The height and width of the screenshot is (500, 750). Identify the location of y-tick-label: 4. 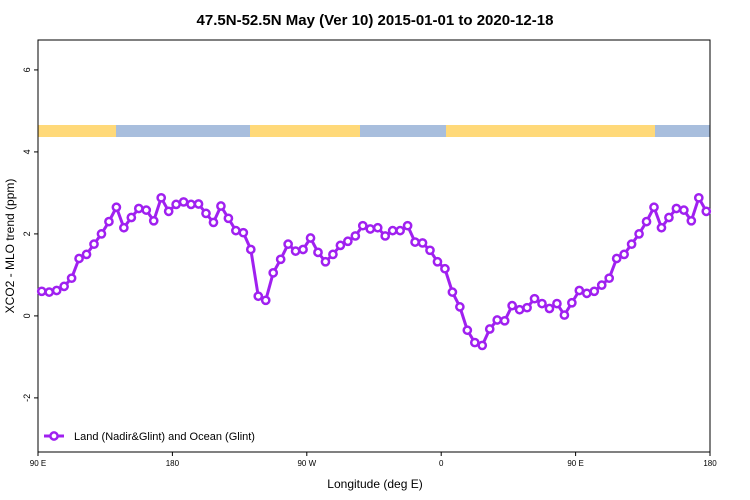
(27, 151).